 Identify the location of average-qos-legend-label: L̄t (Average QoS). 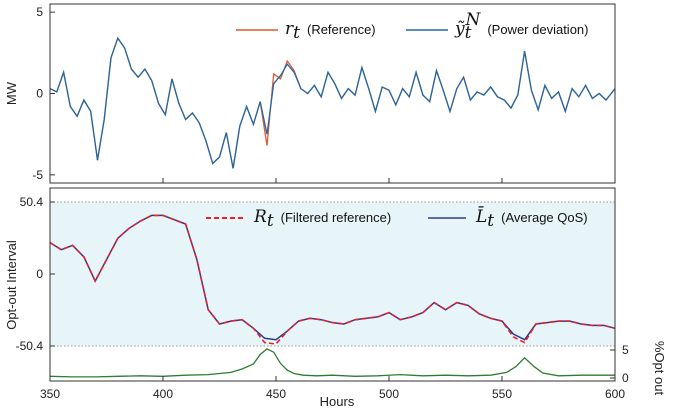
(531, 218).